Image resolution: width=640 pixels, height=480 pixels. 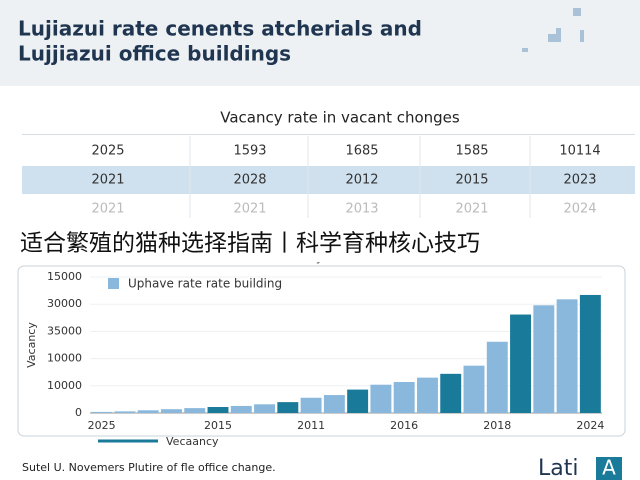 What do you see at coordinates (102, 425) in the screenshot?
I see `x-tick-label: 2025` at bounding box center [102, 425].